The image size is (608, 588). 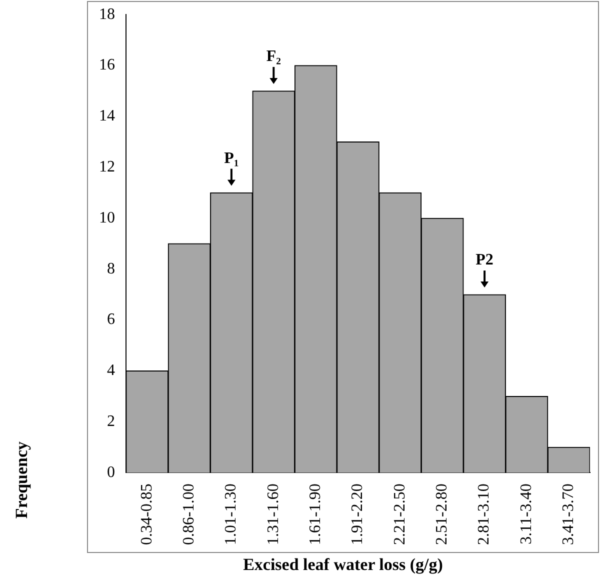 What do you see at coordinates (399, 514) in the screenshot?
I see `x-tick-label: 2.21-2.50` at bounding box center [399, 514].